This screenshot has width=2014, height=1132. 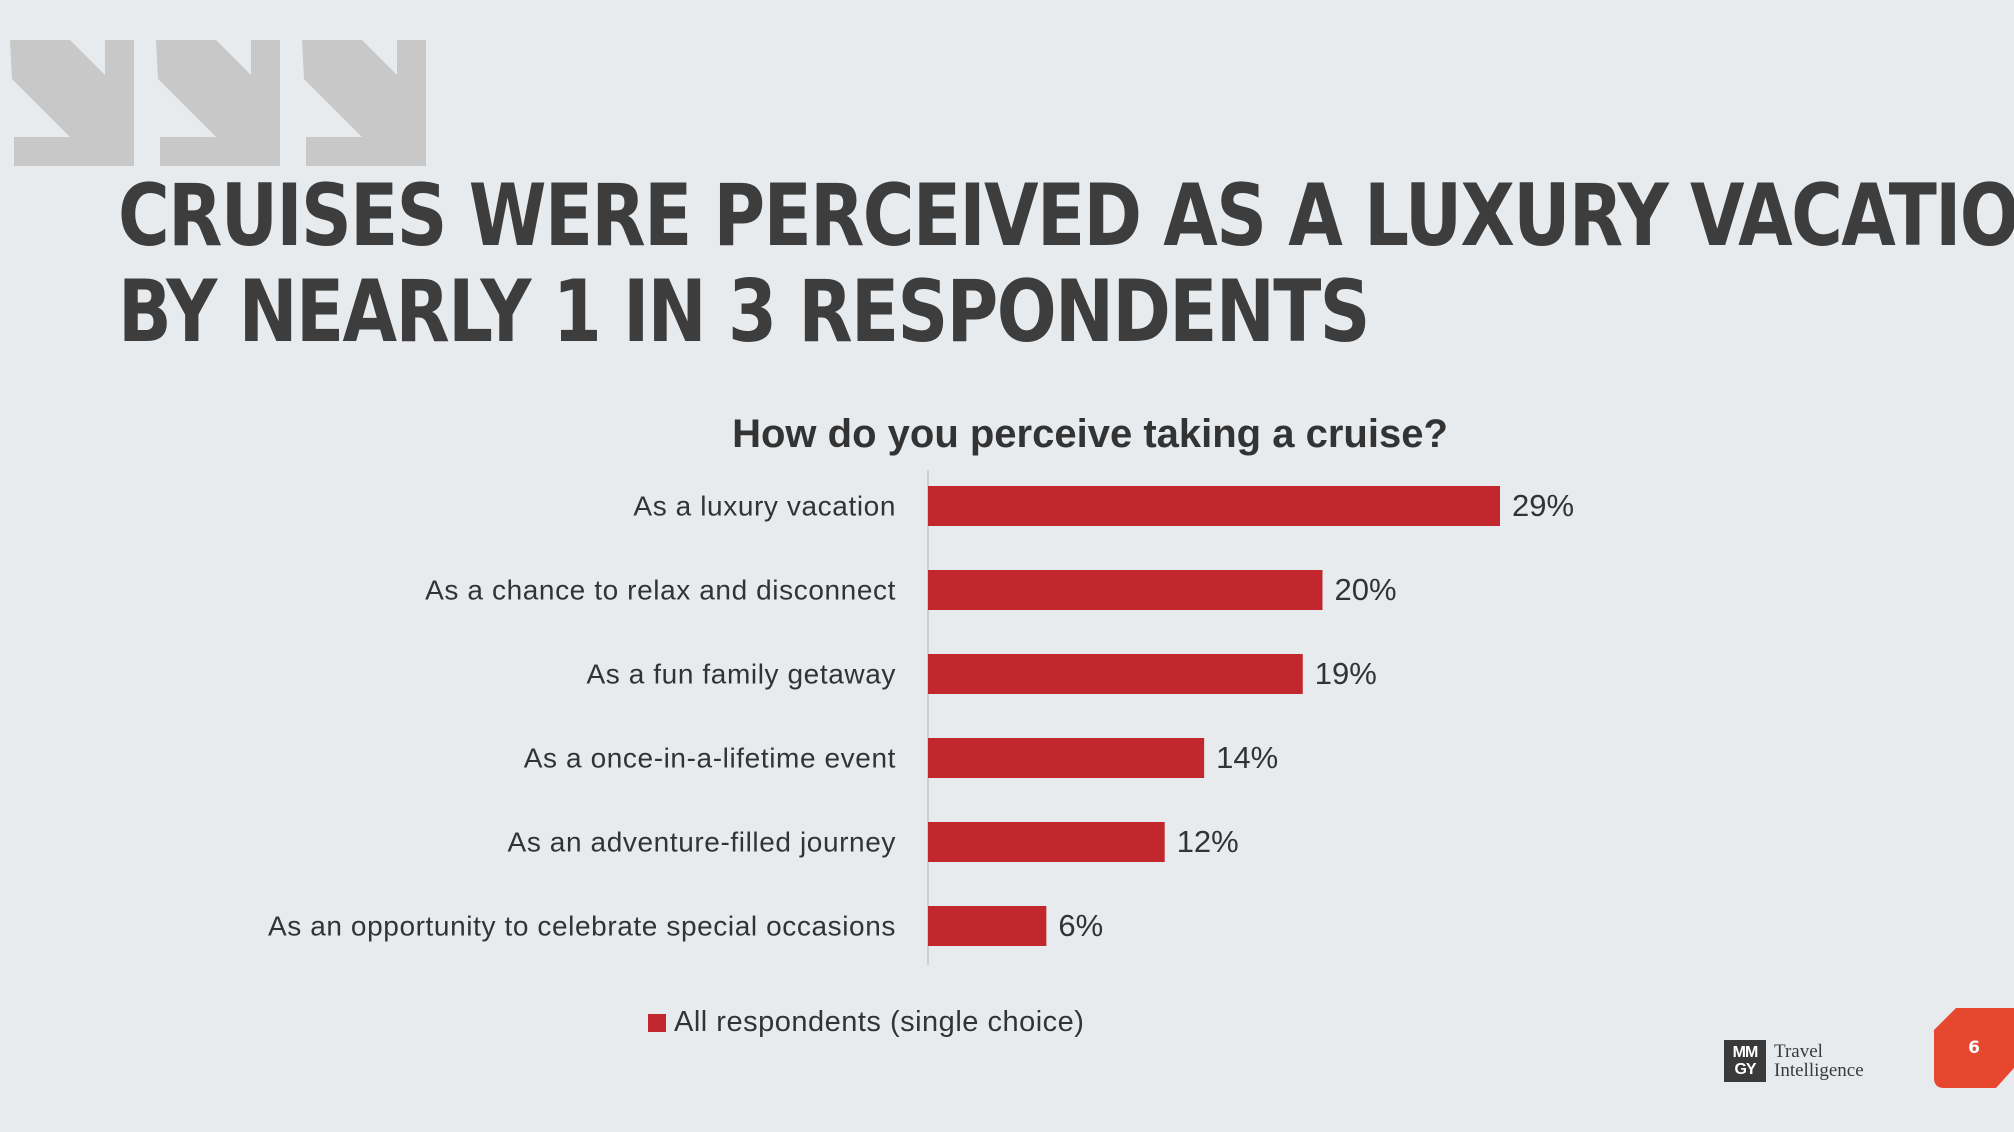 What do you see at coordinates (660, 589) in the screenshot?
I see `category-label: As a chance to relax and disconnect` at bounding box center [660, 589].